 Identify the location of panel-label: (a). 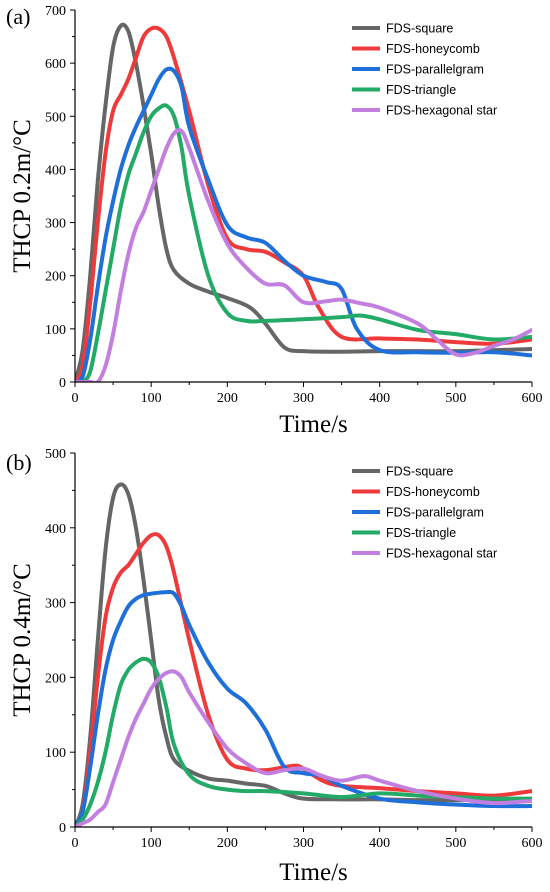
(18, 16).